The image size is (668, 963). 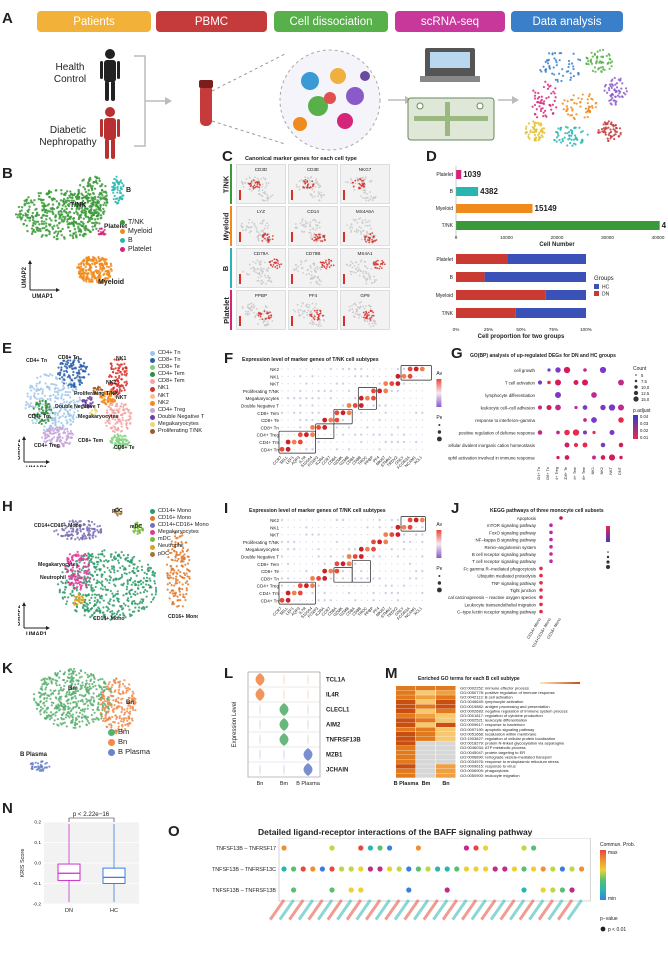 What do you see at coordinates (645, 393) in the screenshot?
I see `legend-tick: 12.5` at bounding box center [645, 393].